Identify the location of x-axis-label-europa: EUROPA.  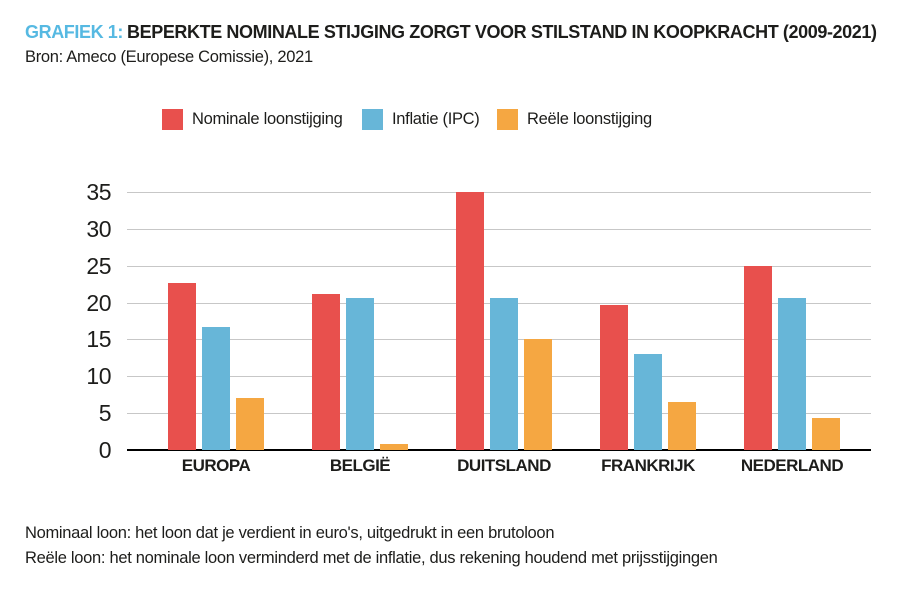
(216, 465).